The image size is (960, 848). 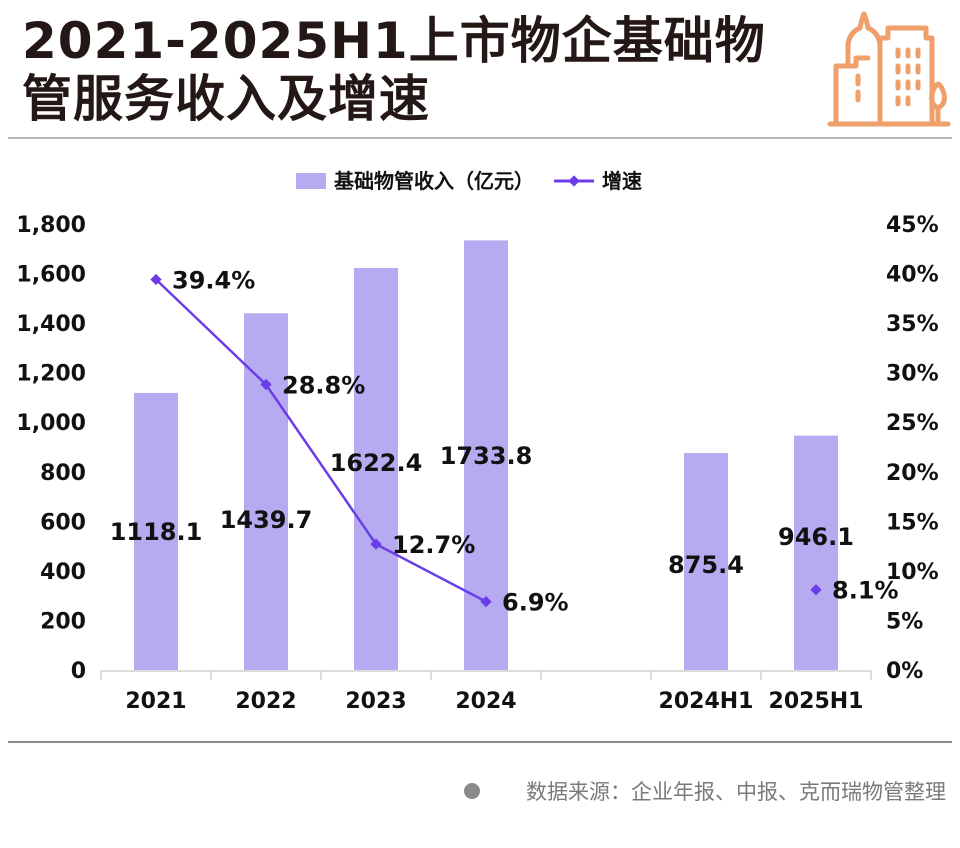 I want to click on right-tick-label: 0%, so click(x=904, y=671).